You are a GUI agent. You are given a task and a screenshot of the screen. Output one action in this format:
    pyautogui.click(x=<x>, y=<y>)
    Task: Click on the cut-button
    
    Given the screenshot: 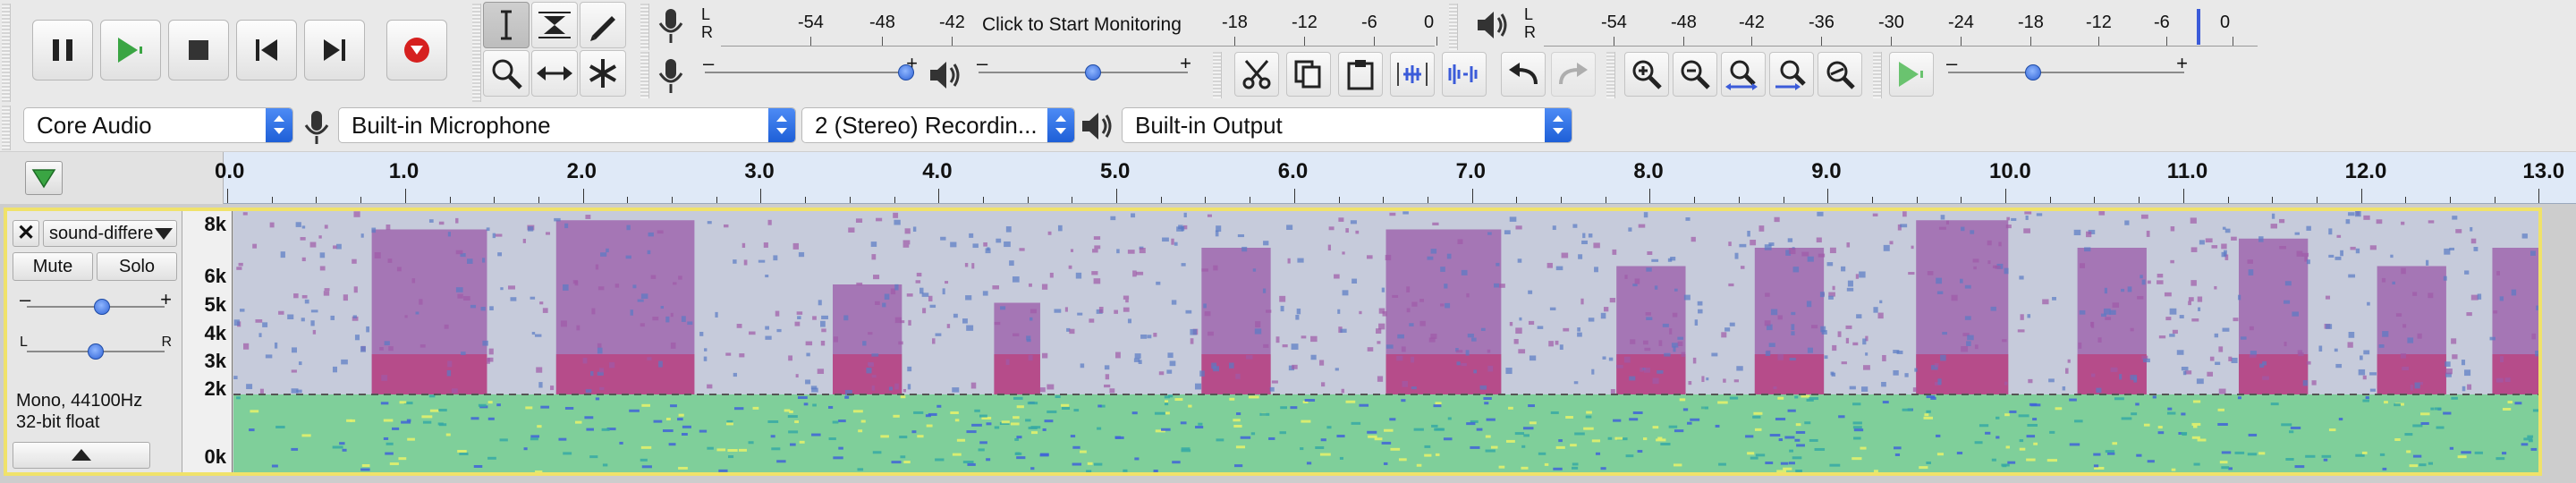 What is the action you would take?
    pyautogui.click(x=1256, y=74)
    